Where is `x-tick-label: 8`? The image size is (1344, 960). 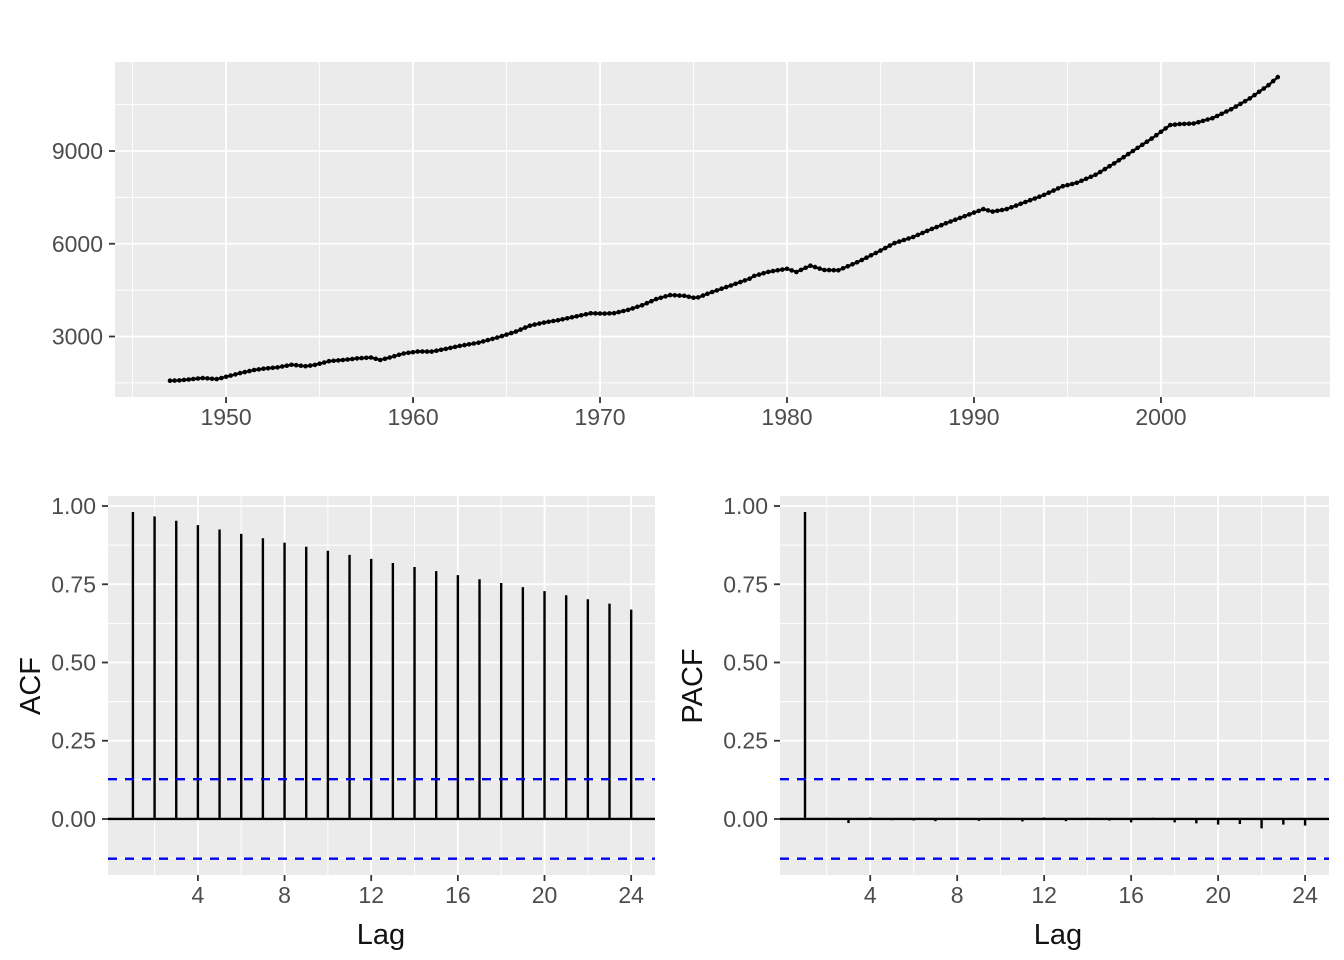 x-tick-label: 8 is located at coordinates (957, 895).